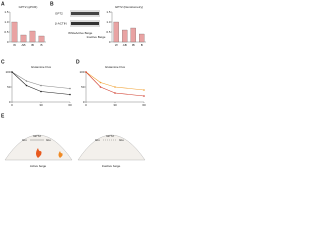 Image resolution: width=320 pixels, height=240 pixels. Describe the element at coordinates (96, 37) in the screenshot. I see `group-label: Inactive Beige` at that location.